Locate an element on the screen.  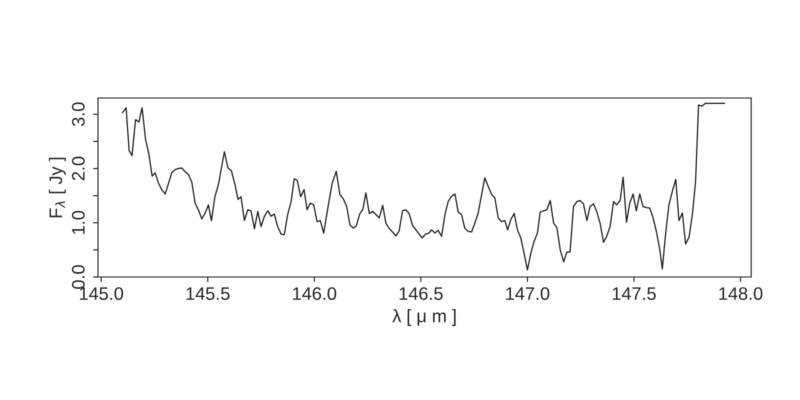
y-axis-title: F$_{λ}$ [ Jy ] is located at coordinates (57, 188).